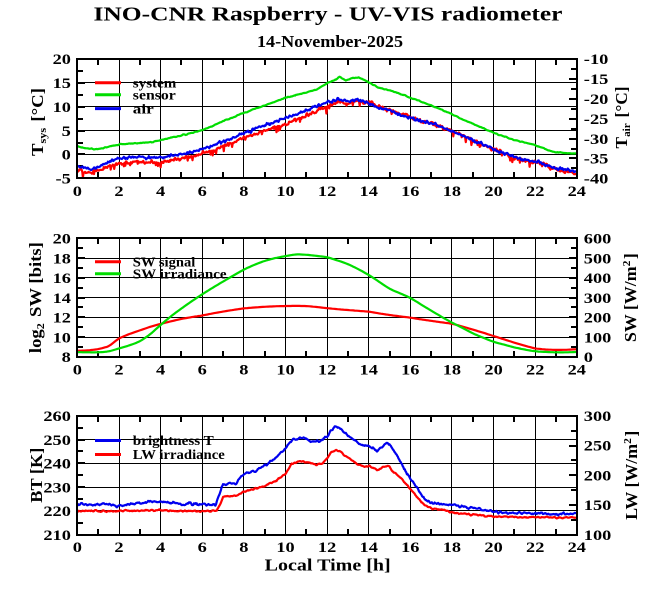 This screenshot has width=660, height=600. Describe the element at coordinates (57, 417) in the screenshot. I see `svg-text: 260` at that location.